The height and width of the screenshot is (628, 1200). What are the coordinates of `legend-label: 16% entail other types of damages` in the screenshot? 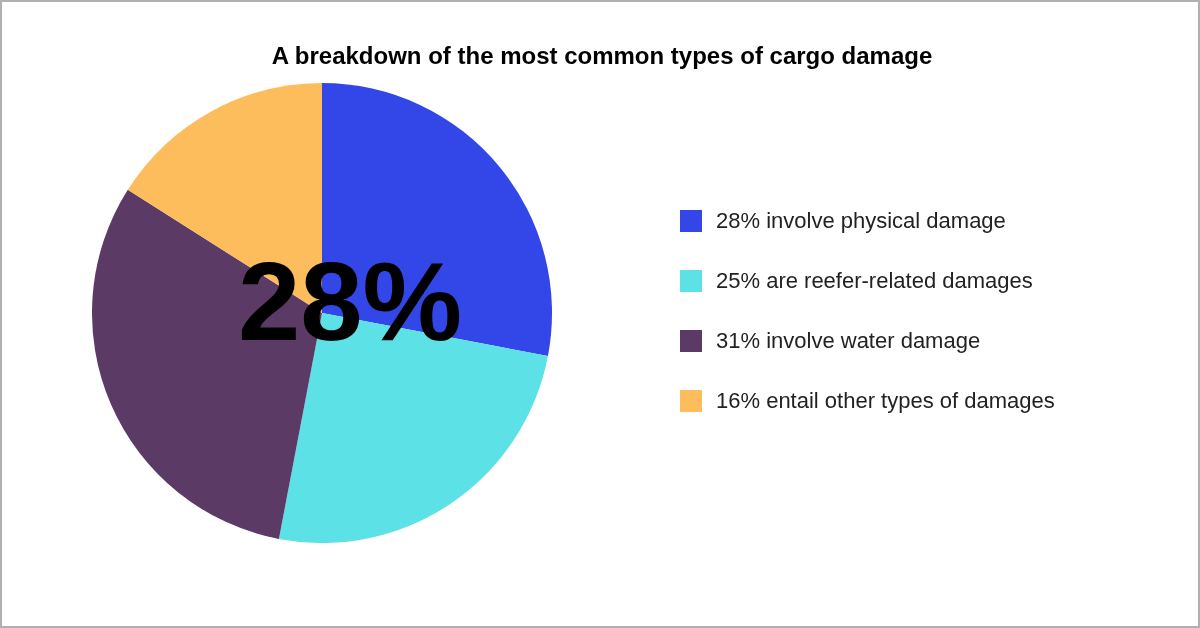 It's located at (885, 401).